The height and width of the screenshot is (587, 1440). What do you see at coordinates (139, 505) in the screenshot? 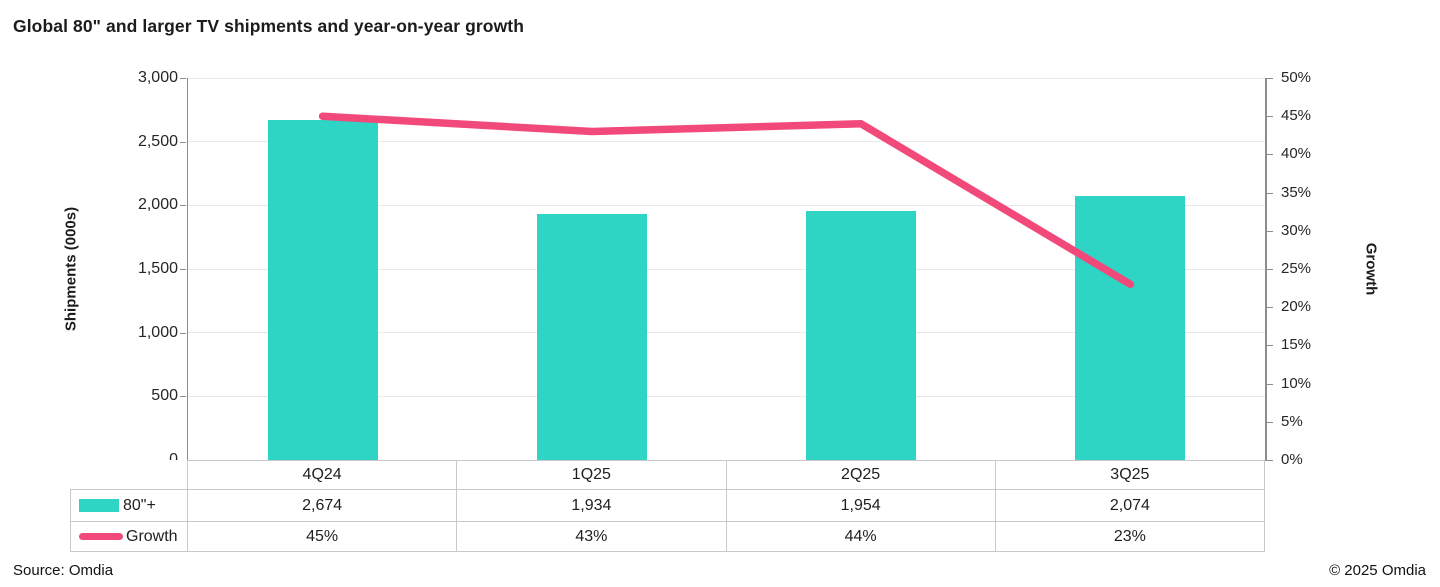
I see `legend-label: 80"+` at bounding box center [139, 505].